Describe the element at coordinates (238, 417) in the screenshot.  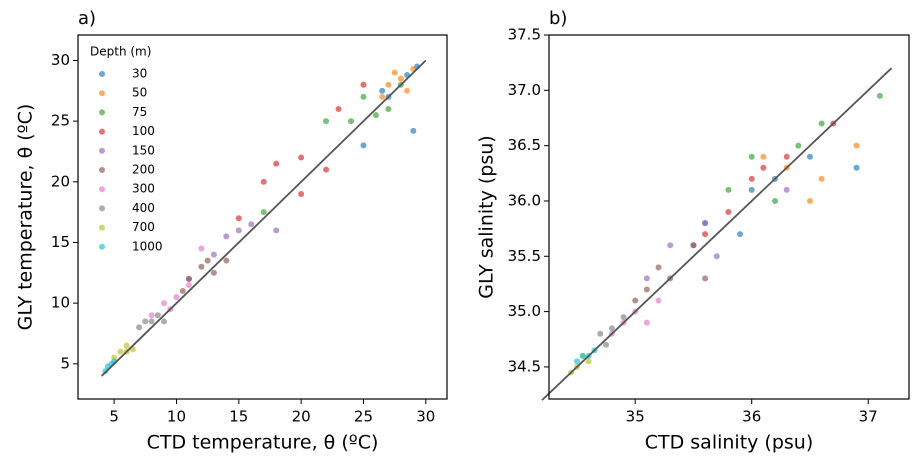
I see `x-tick-label: 15` at that location.